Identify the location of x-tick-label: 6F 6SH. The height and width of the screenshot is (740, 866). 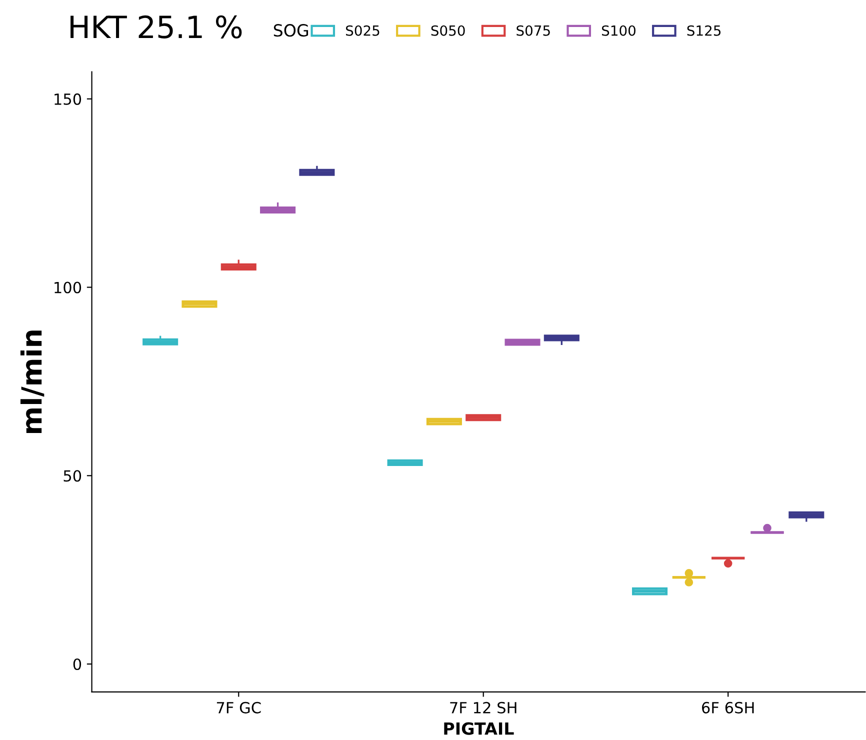
(728, 708).